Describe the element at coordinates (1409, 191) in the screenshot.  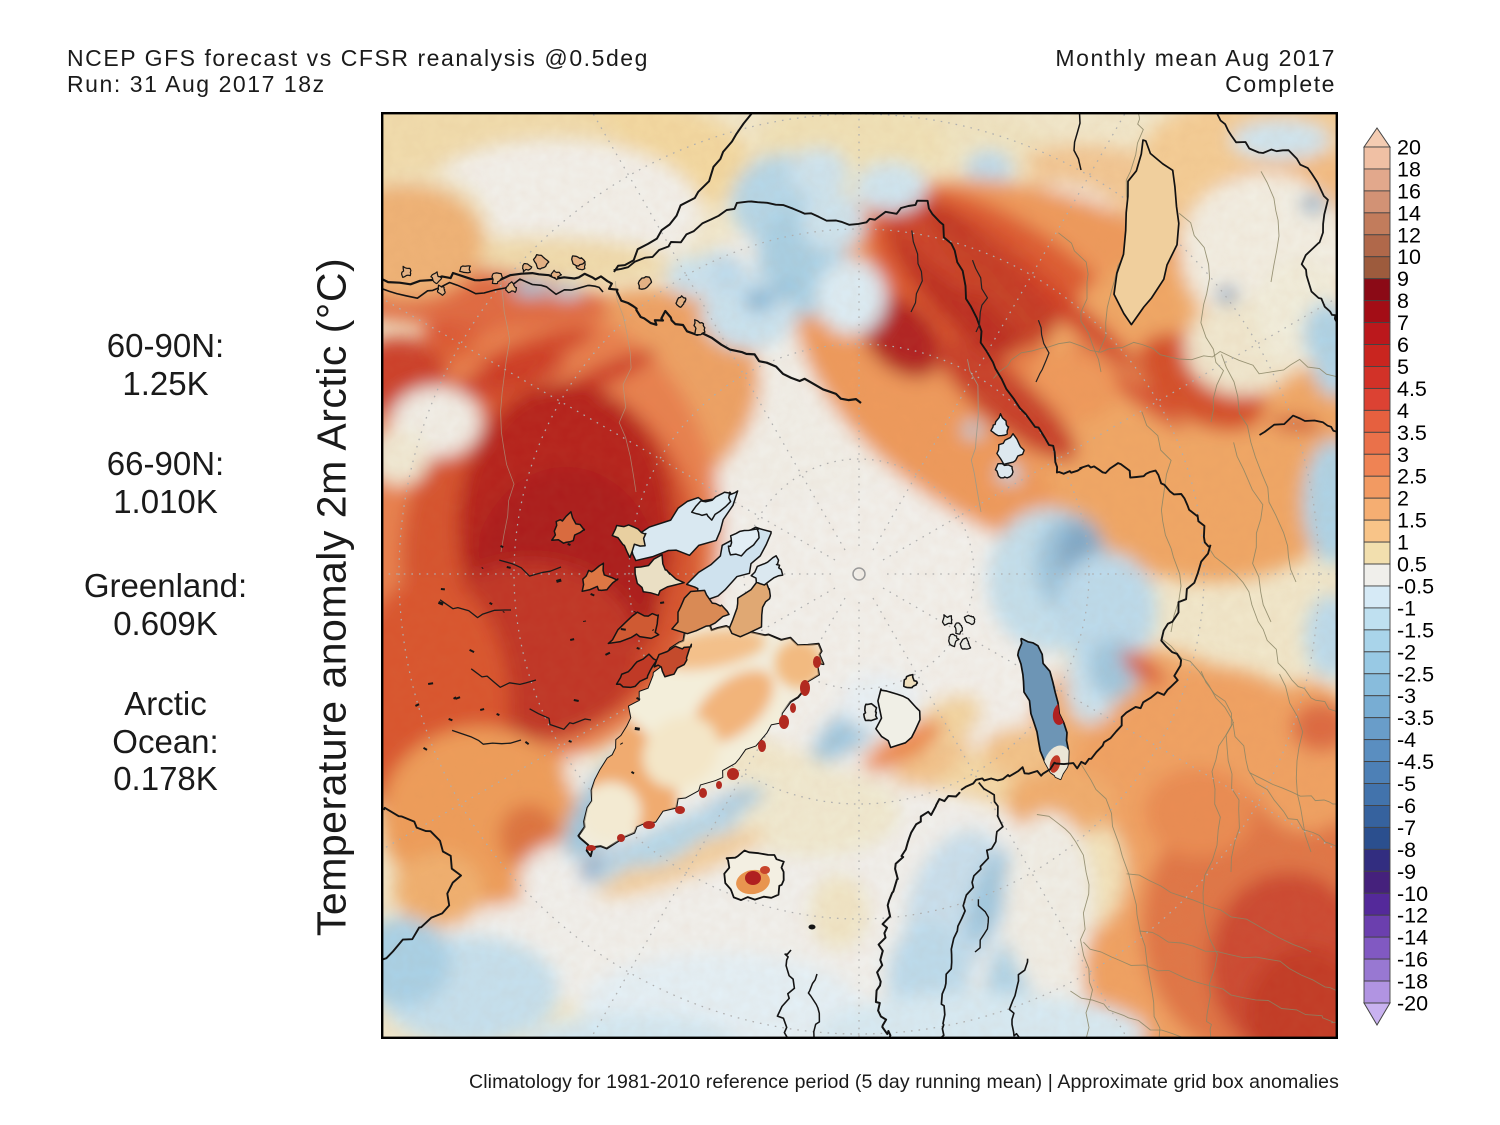
I see `svg-text: 16` at that location.